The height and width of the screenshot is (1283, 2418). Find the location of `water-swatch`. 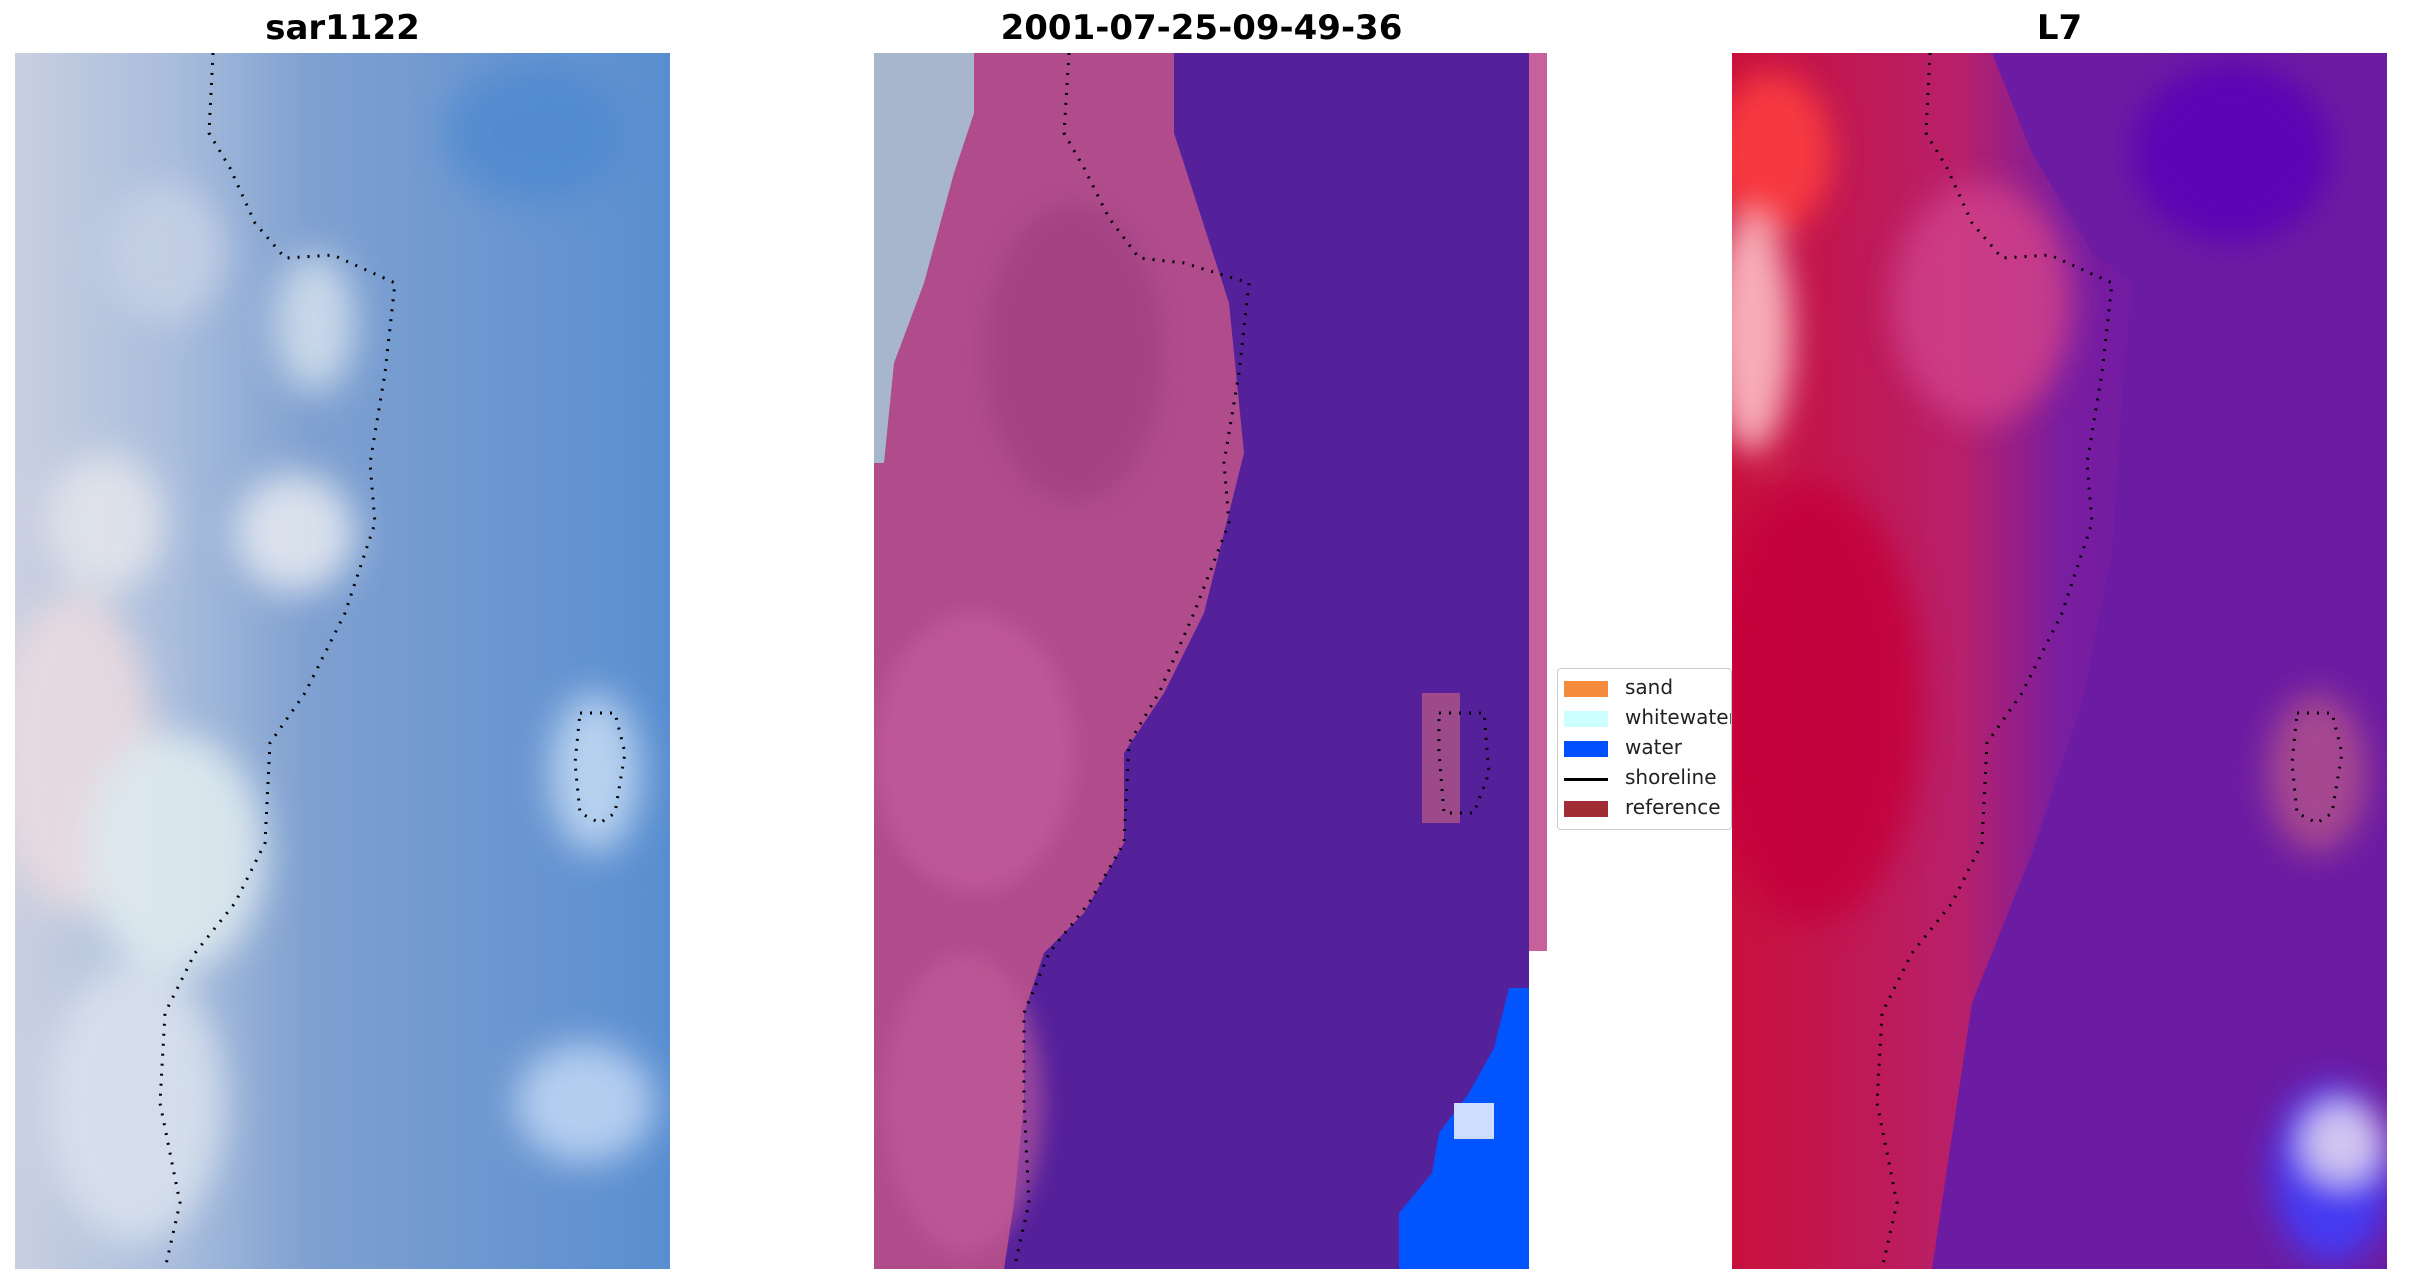

water-swatch is located at coordinates (1586, 749).